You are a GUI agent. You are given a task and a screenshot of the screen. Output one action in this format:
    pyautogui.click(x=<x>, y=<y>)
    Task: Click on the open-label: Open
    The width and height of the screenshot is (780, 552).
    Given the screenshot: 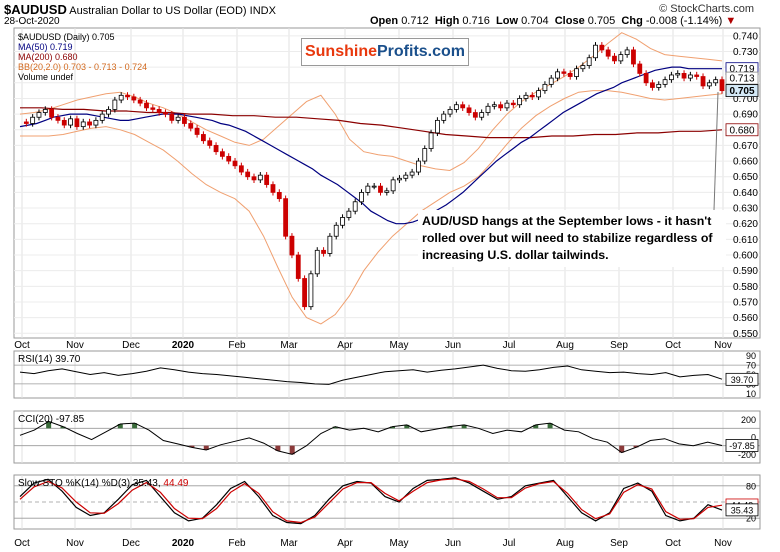 What is the action you would take?
    pyautogui.click(x=384, y=21)
    